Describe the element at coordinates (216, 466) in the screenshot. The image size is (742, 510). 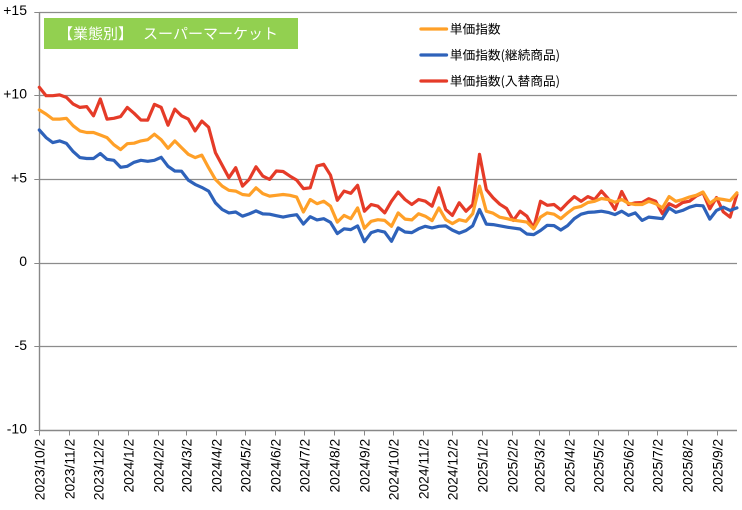
I see `svg-text: 2024/4/2` at that location.